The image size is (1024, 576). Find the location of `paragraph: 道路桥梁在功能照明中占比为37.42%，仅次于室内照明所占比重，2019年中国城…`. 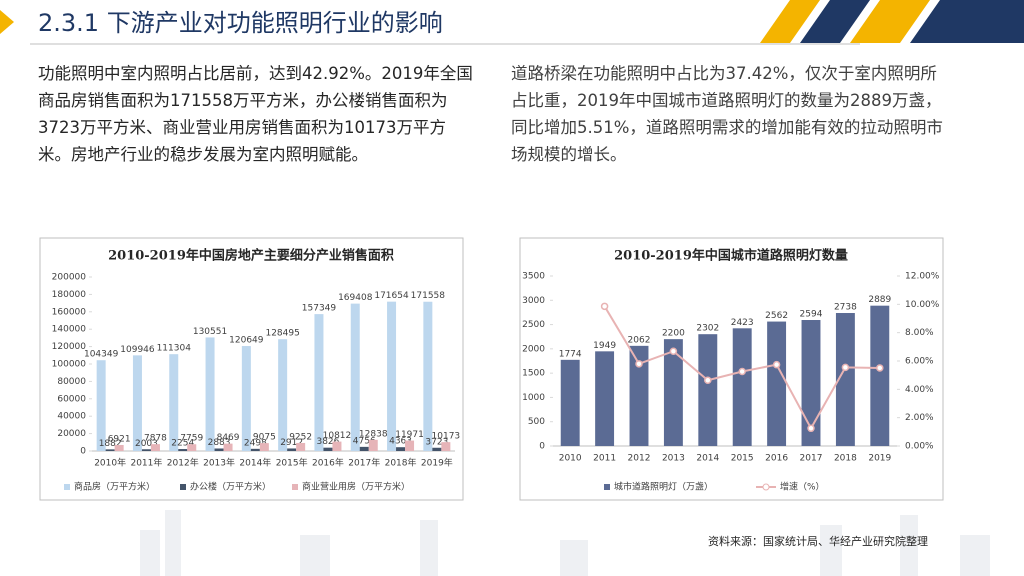

paragraph: 道路桥梁在功能照明中占比为37.42%，仅次于室内照明所占比重，2019年中国城… is located at coordinates (727, 114).